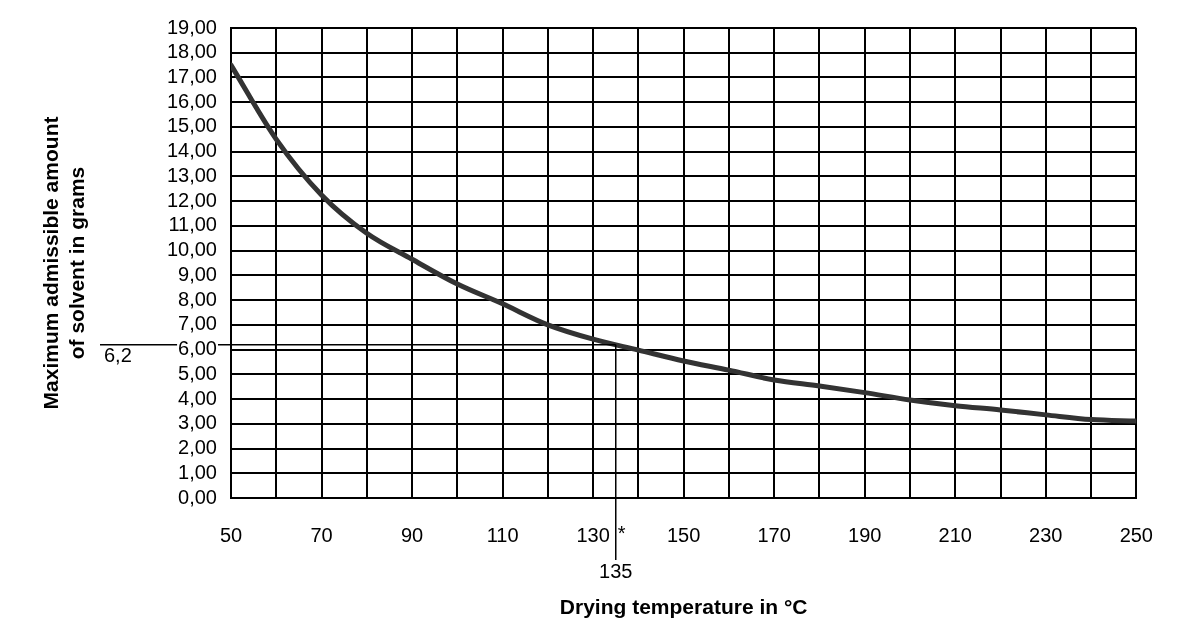  Describe the element at coordinates (118, 355) in the screenshot. I see `ref-line-label: 6,2` at that location.